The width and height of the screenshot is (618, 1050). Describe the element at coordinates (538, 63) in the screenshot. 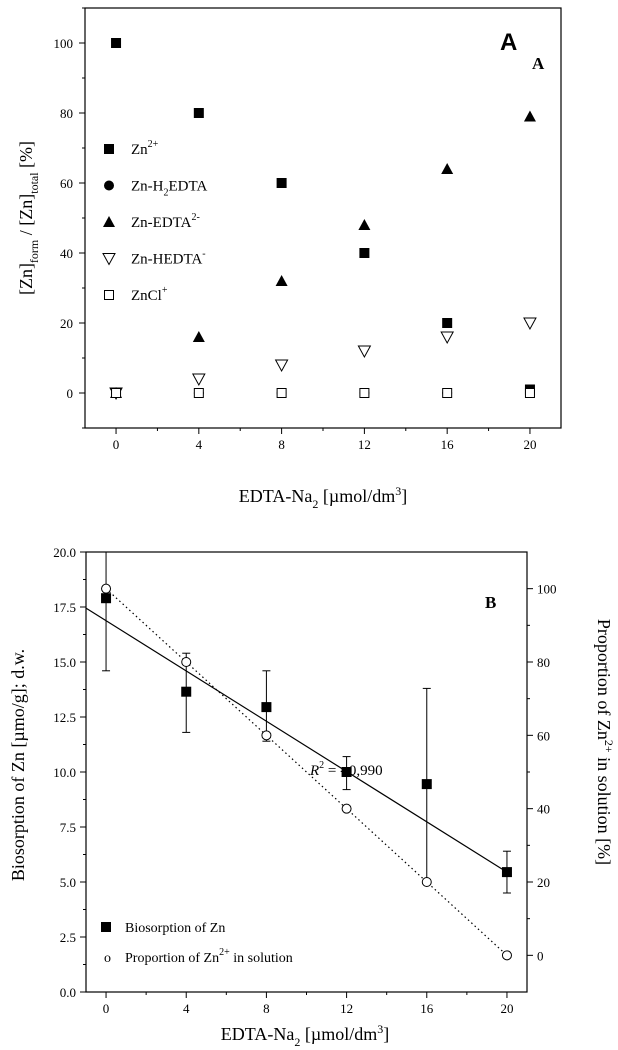

I see `panel-label-a-small: A` at that location.